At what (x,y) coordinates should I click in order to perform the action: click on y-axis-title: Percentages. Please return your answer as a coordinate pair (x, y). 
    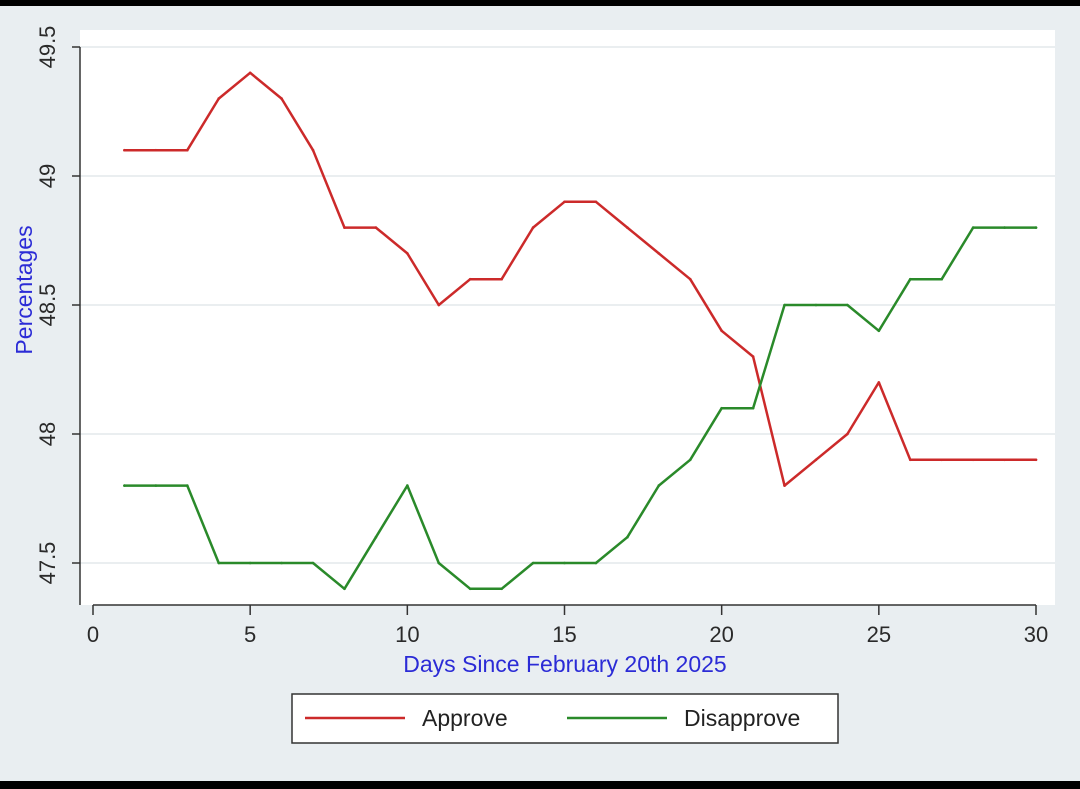
    Looking at the image, I should click on (24, 289).